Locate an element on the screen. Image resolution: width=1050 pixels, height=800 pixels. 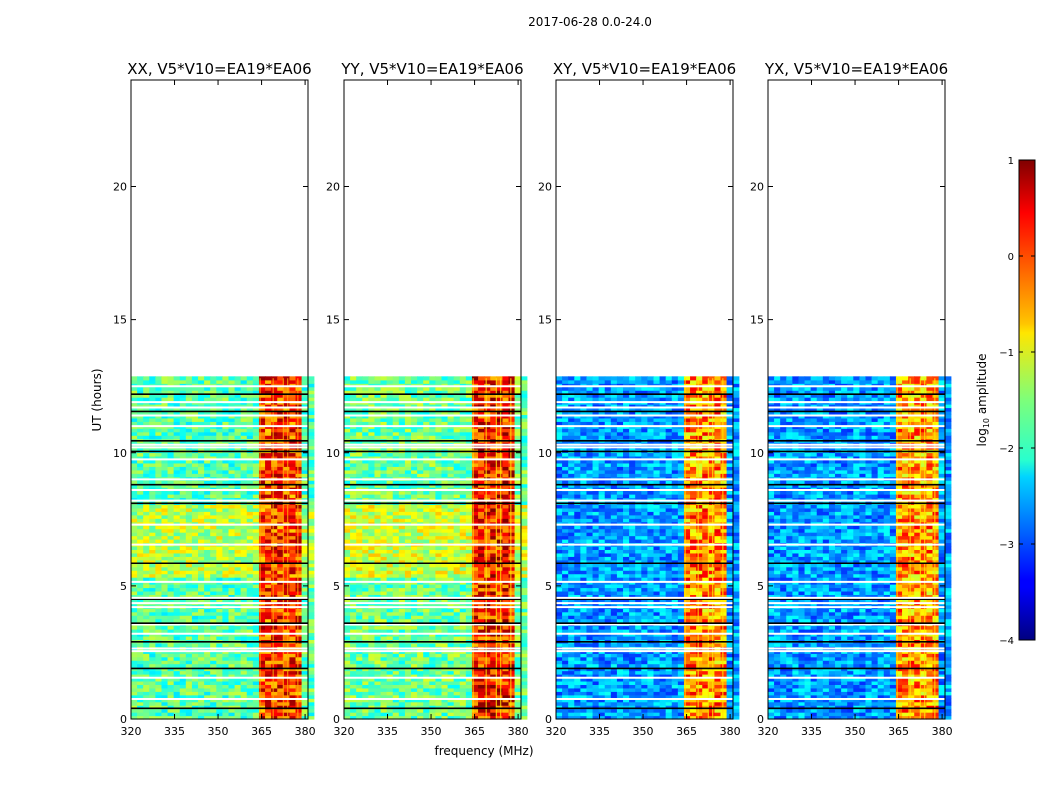
y-tick-label: 10 is located at coordinates (120, 453).